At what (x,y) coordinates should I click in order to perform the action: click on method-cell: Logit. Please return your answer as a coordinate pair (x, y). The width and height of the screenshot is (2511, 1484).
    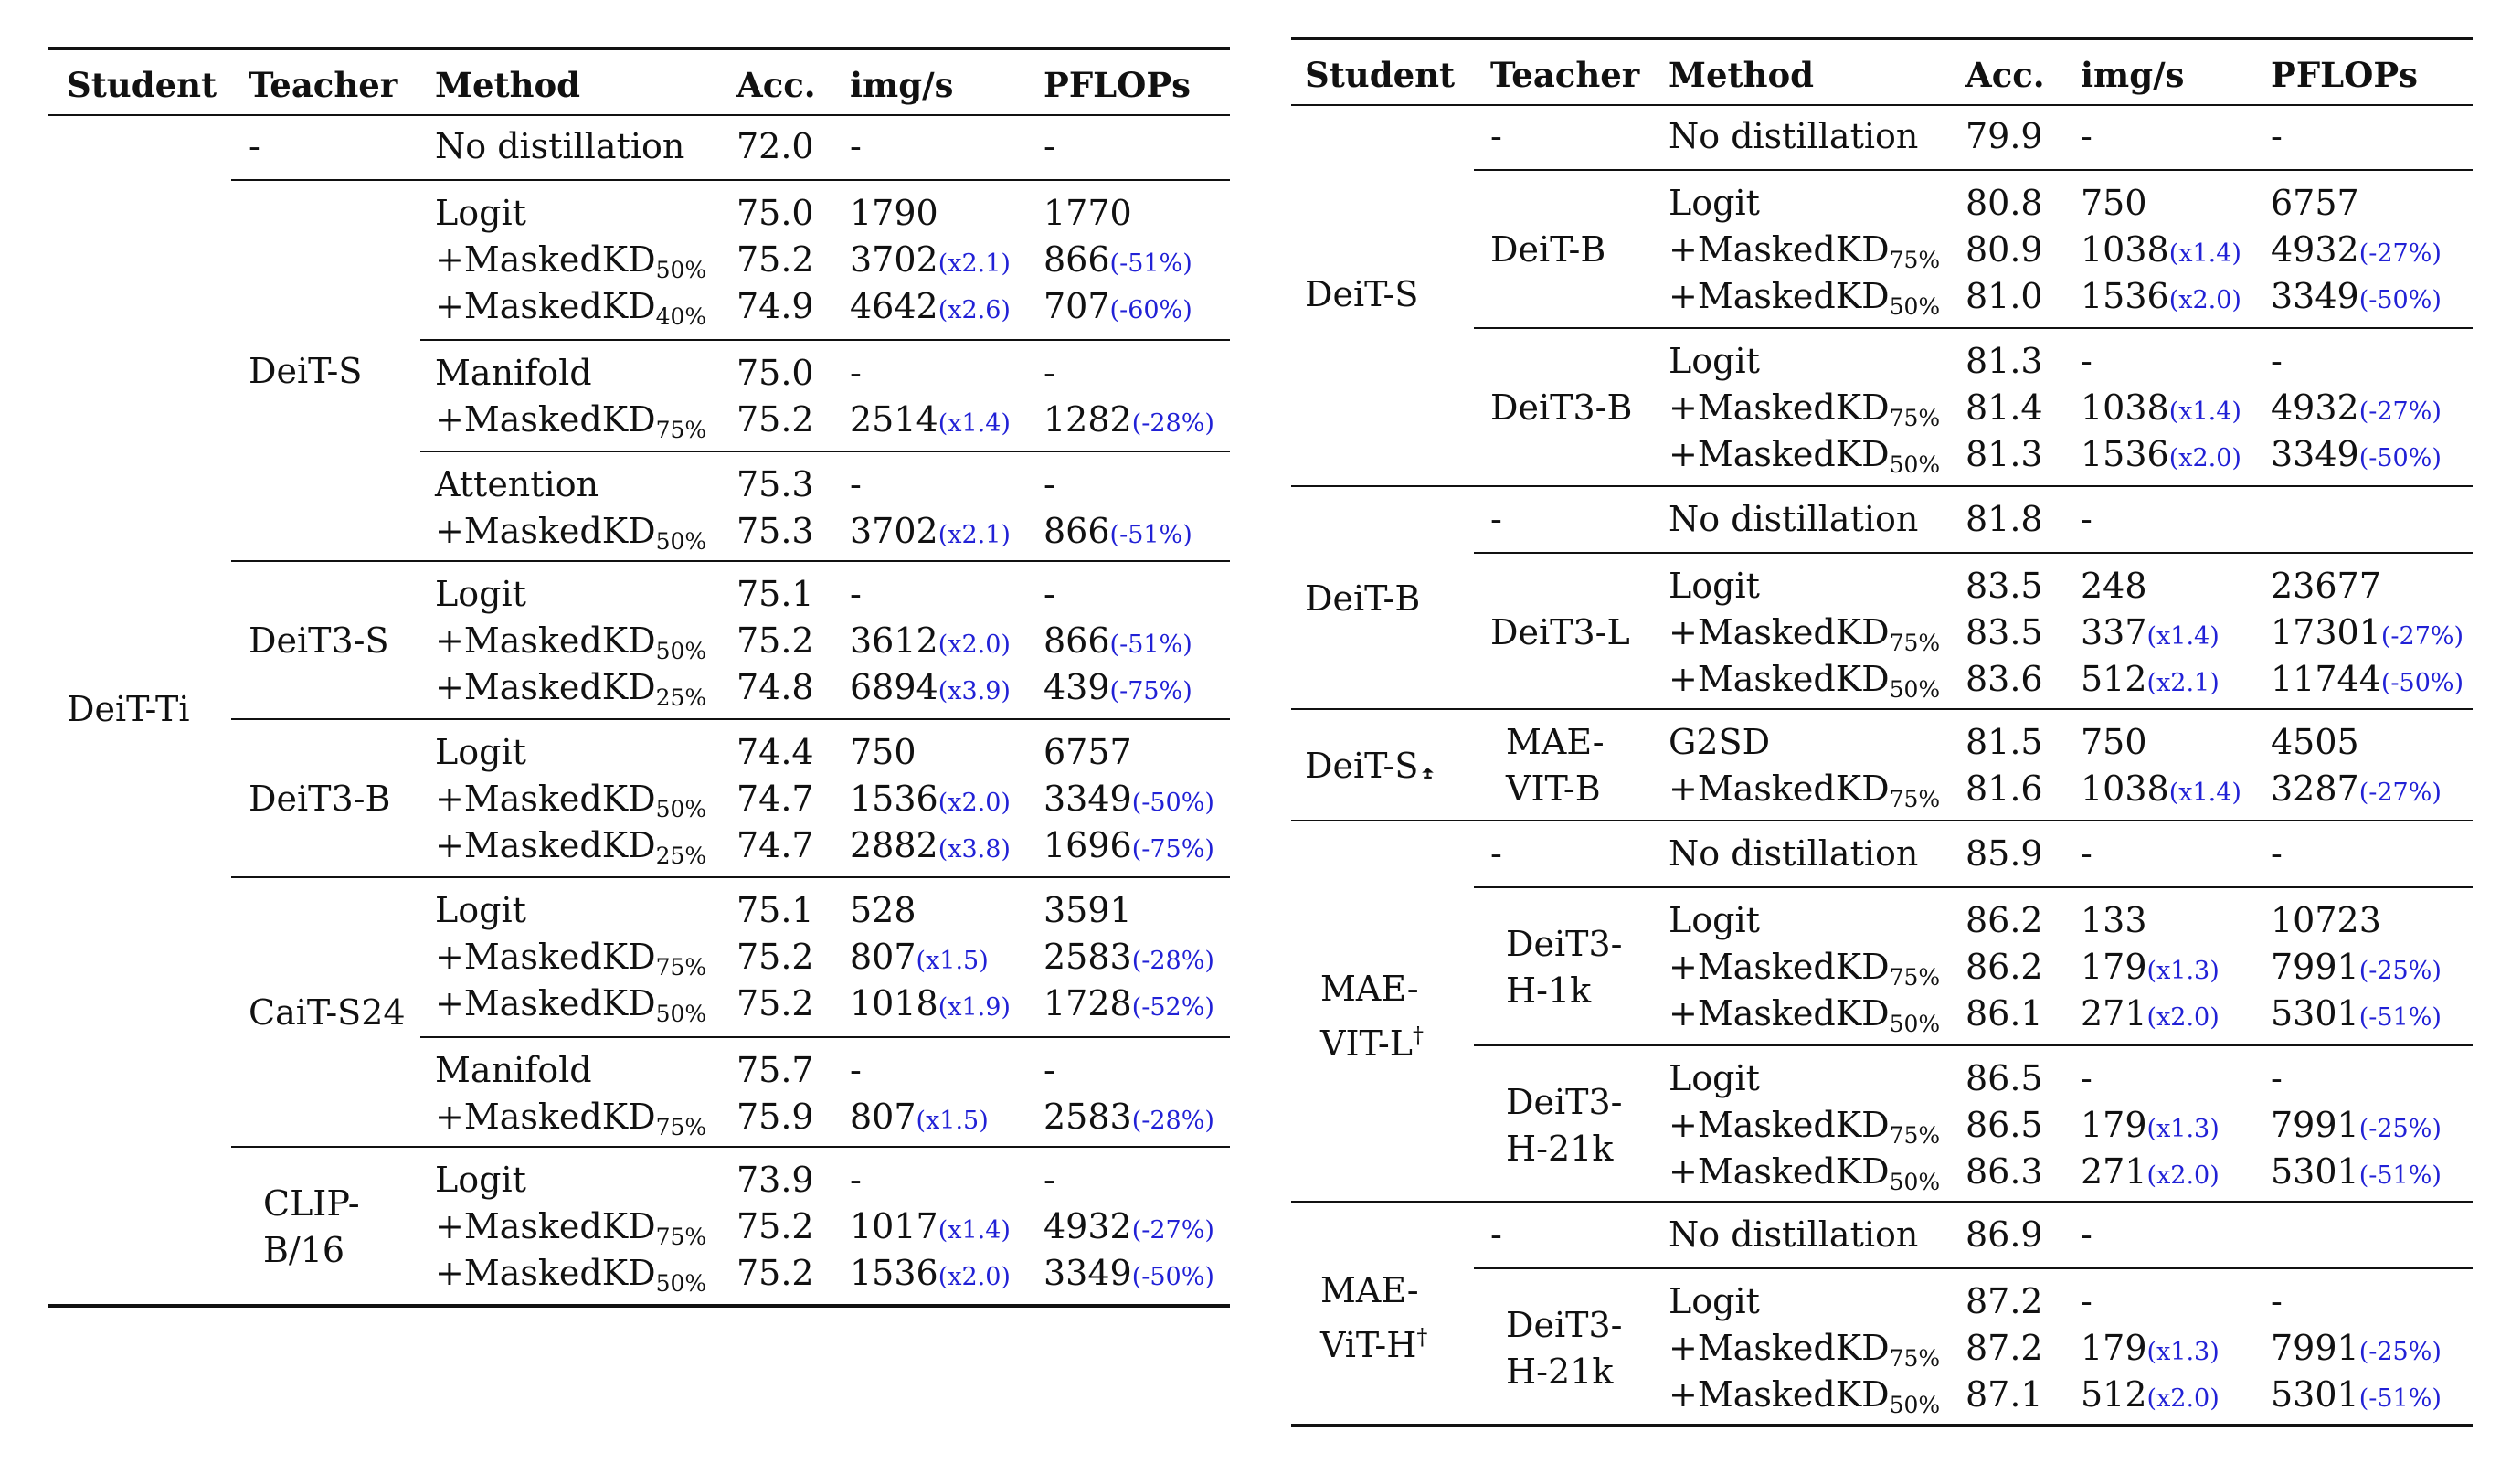
    Looking at the image, I should click on (1715, 1301).